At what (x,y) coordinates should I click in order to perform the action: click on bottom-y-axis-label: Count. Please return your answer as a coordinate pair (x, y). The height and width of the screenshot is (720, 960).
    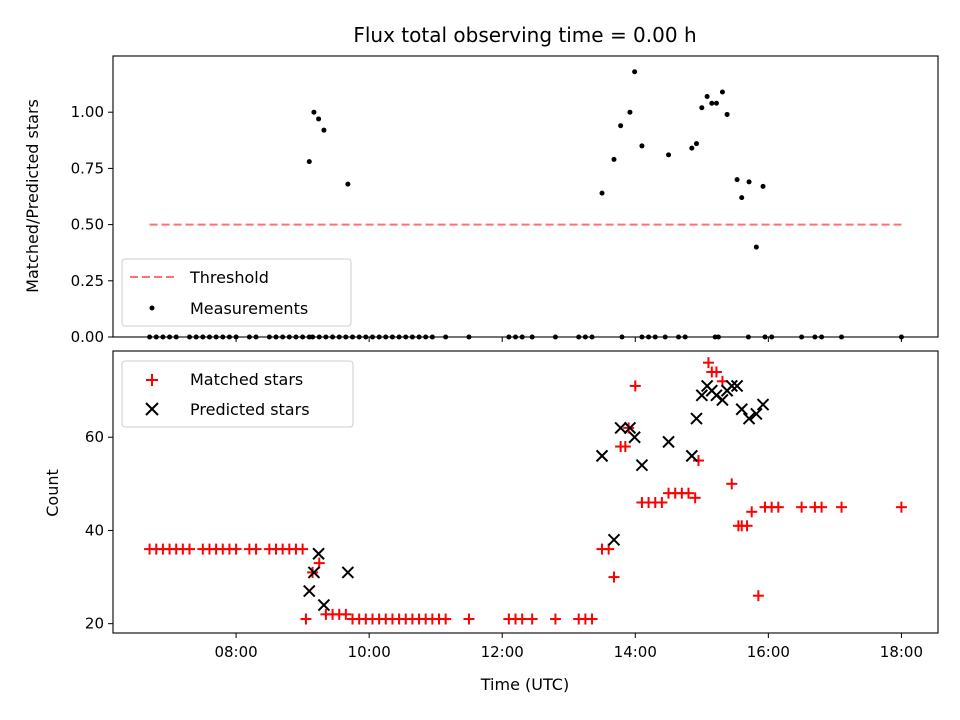
    Looking at the image, I should click on (52, 493).